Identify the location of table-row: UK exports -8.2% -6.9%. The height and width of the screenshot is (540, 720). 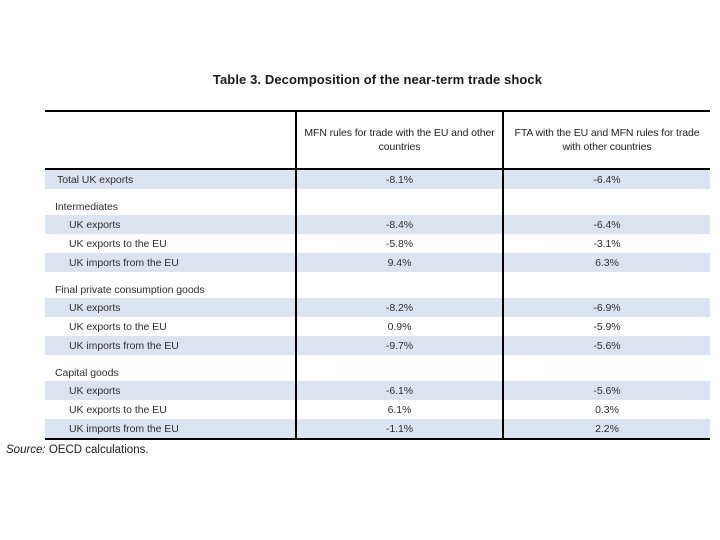
(377, 307).